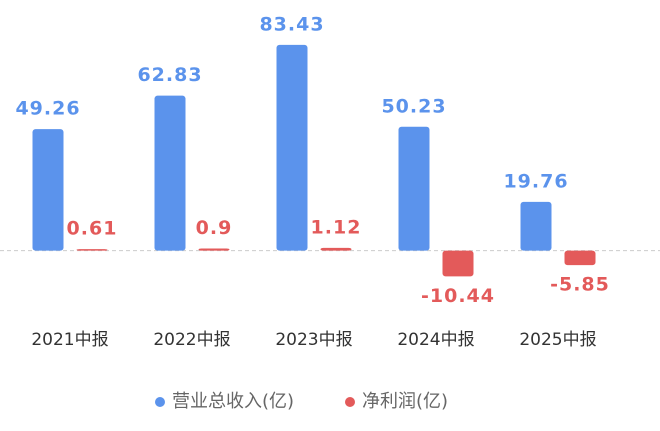 Image resolution: width=660 pixels, height=431 pixels. Describe the element at coordinates (92, 229) in the screenshot. I see `value-label: 0.61` at that location.